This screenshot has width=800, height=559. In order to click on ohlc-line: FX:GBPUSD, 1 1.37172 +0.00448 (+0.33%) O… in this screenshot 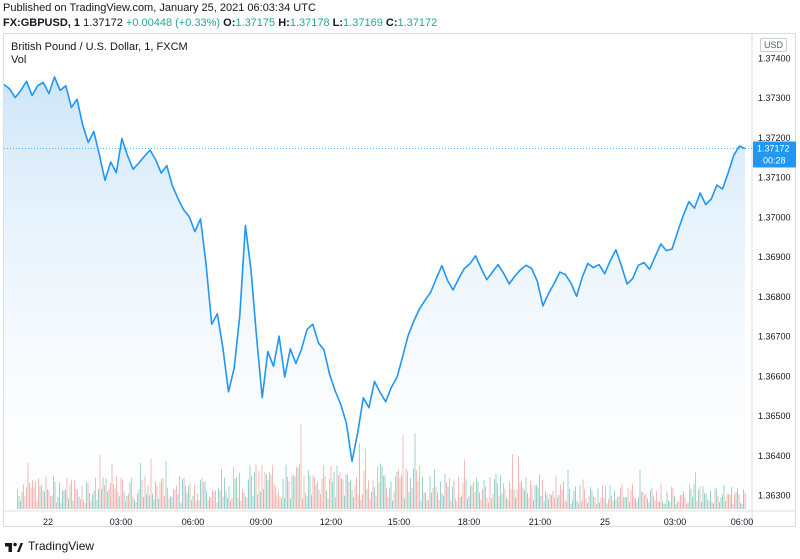, I will do `click(398, 23)`.